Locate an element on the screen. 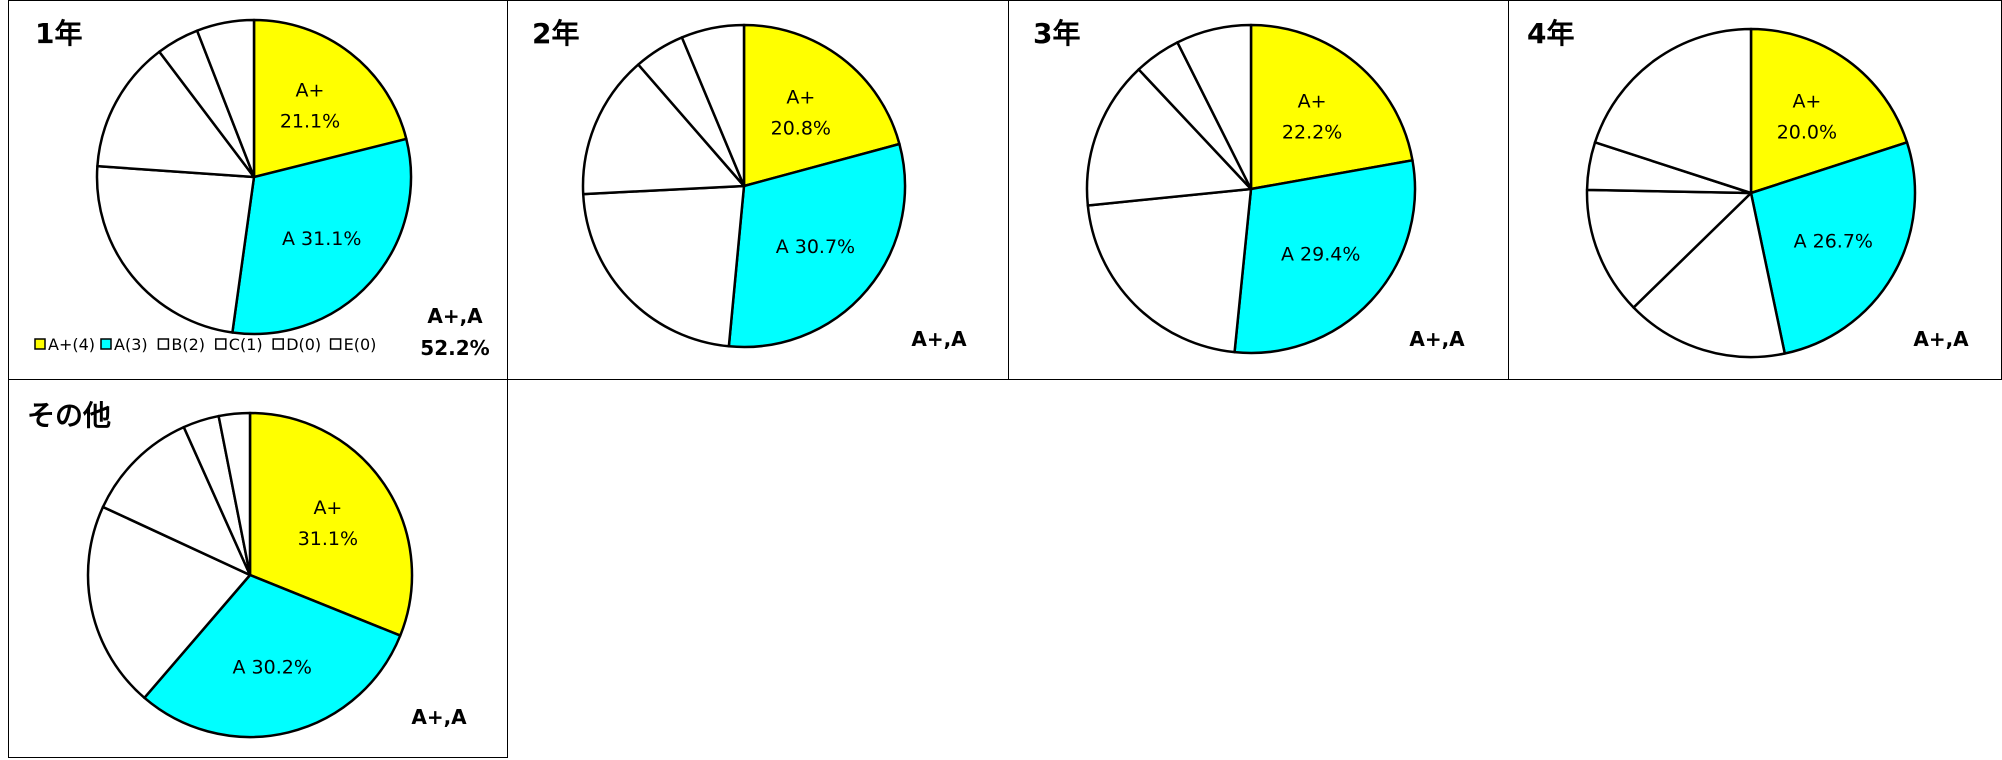 The image size is (2002, 760). aa-value: 52.2% is located at coordinates (454, 348).